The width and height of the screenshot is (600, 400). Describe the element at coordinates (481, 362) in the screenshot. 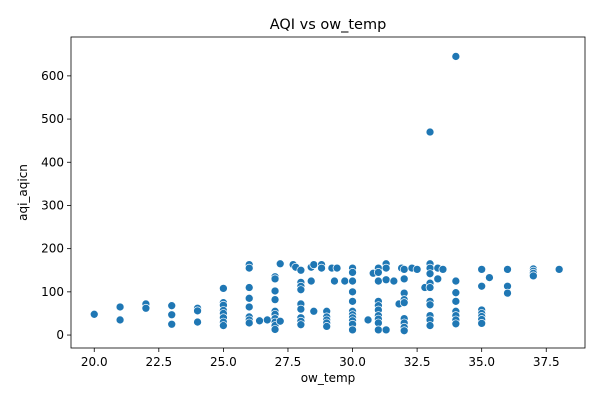

I see `x-tick-label: 35.0` at that location.